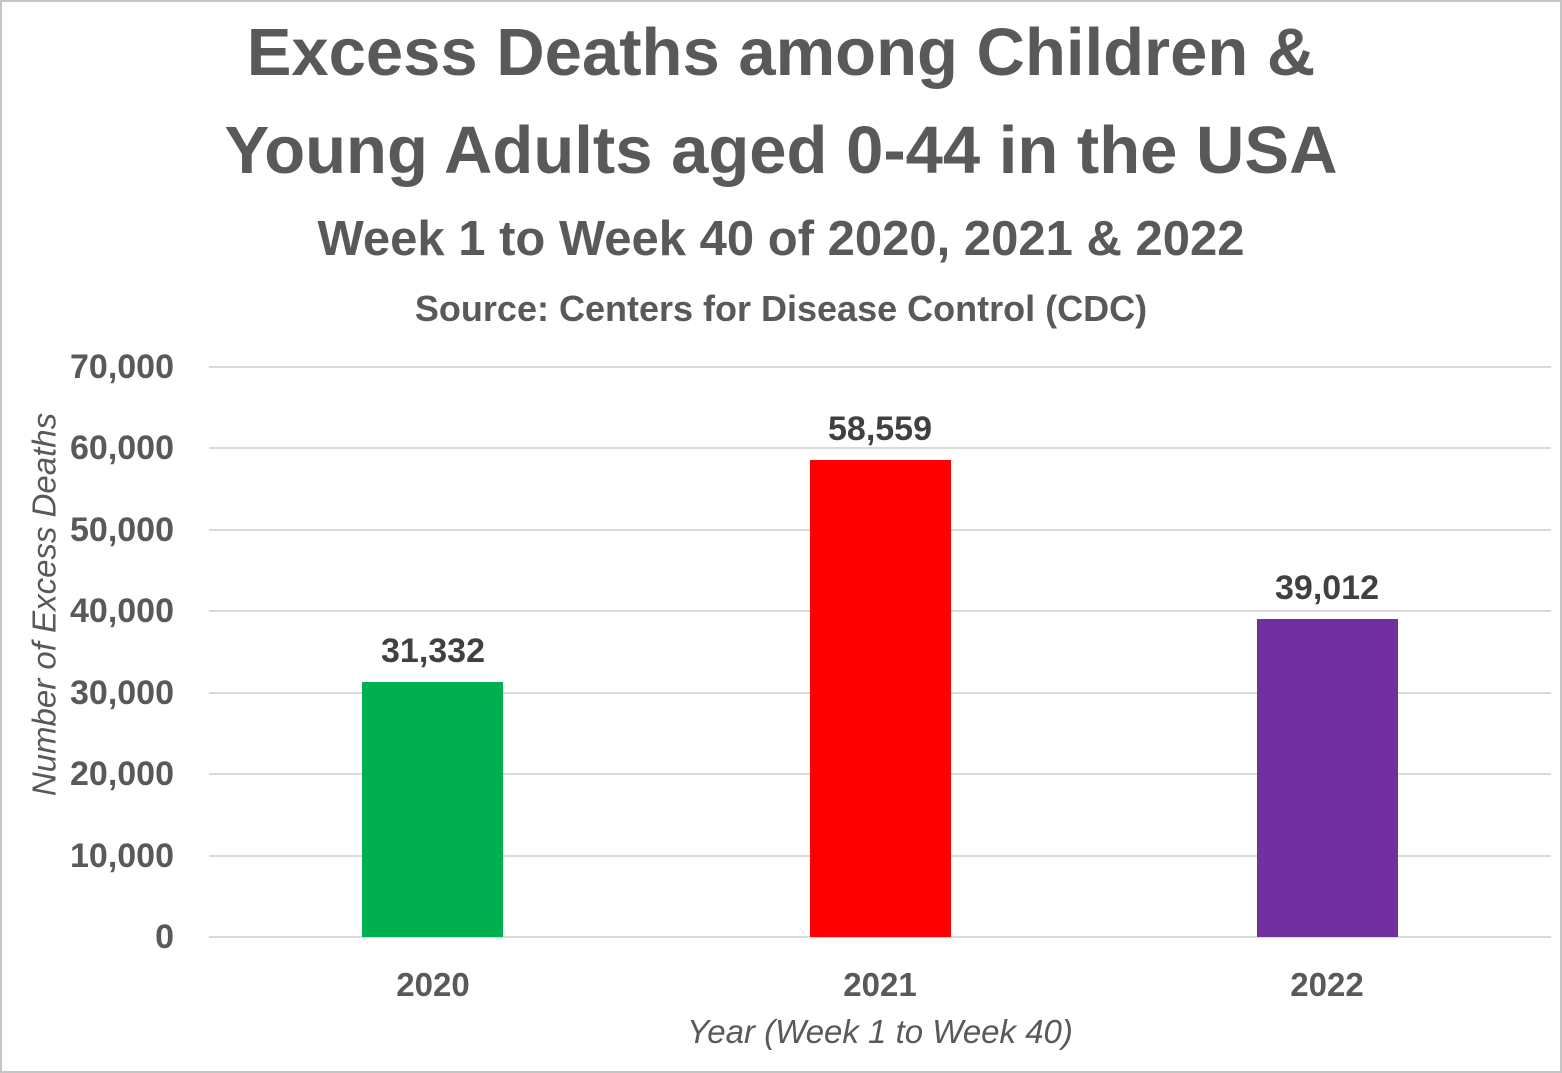 The height and width of the screenshot is (1073, 1562). I want to click on bar-2020, so click(432, 809).